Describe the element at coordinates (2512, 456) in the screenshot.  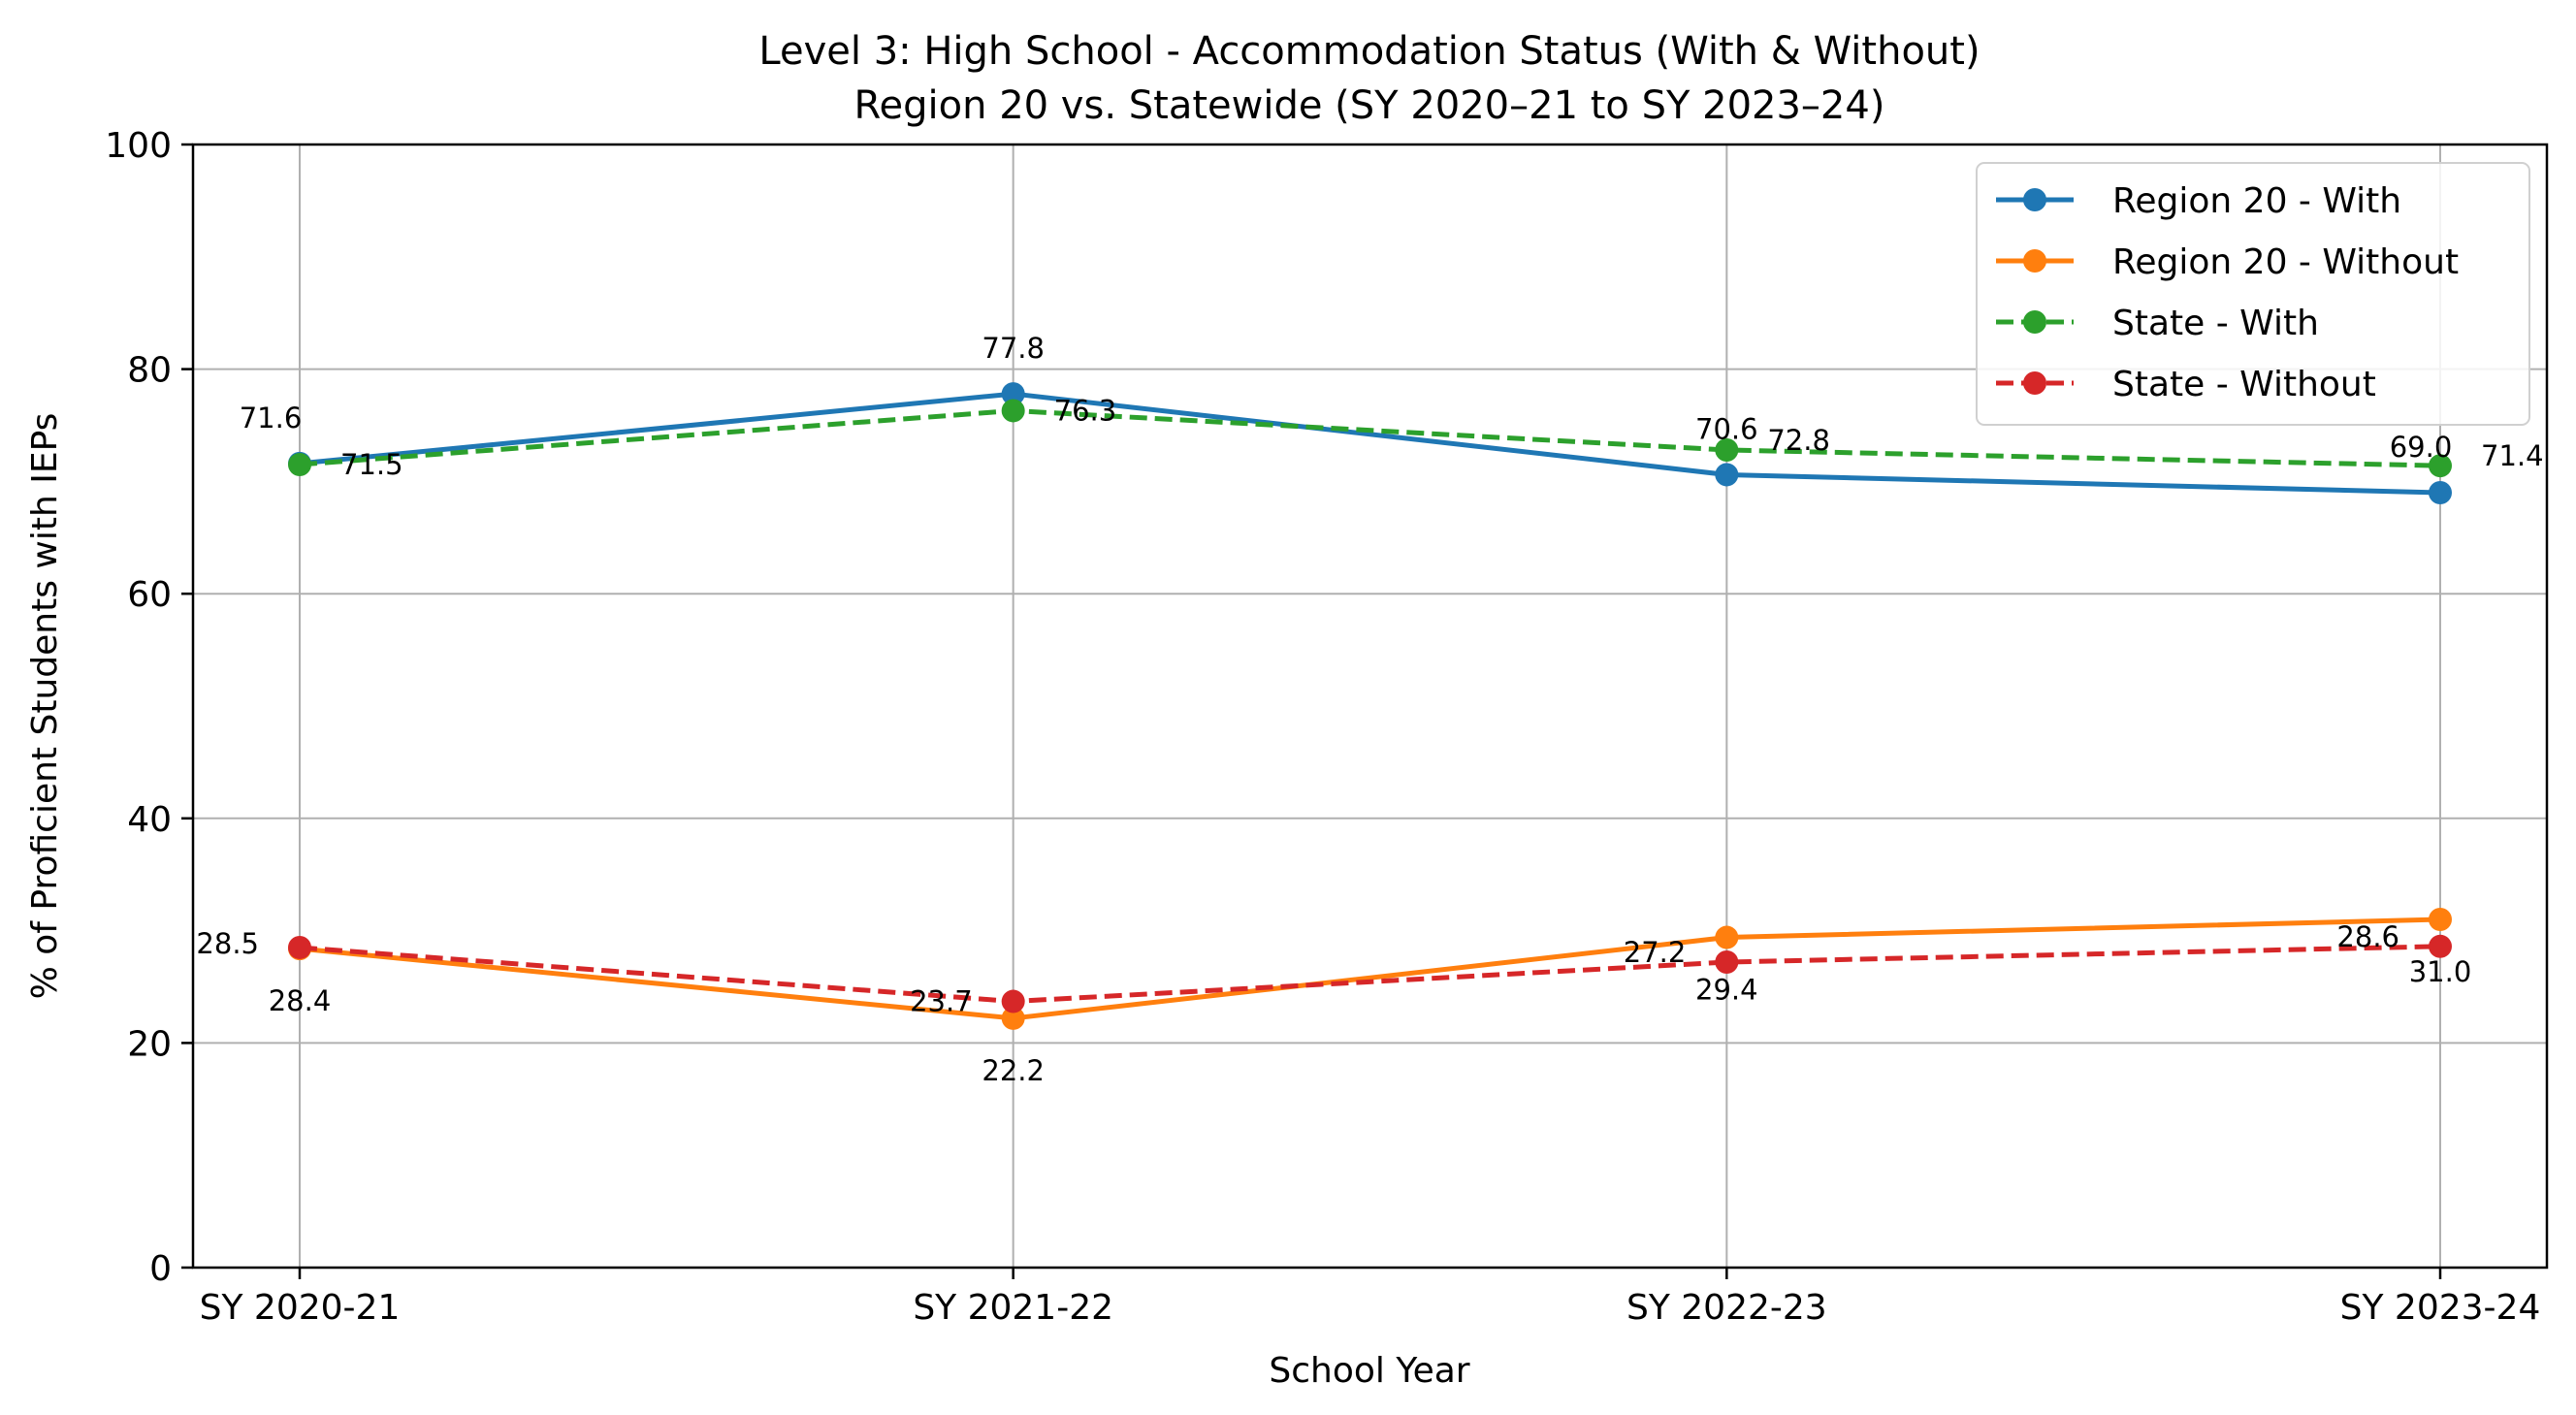
I see `data-label: 71.4` at that location.